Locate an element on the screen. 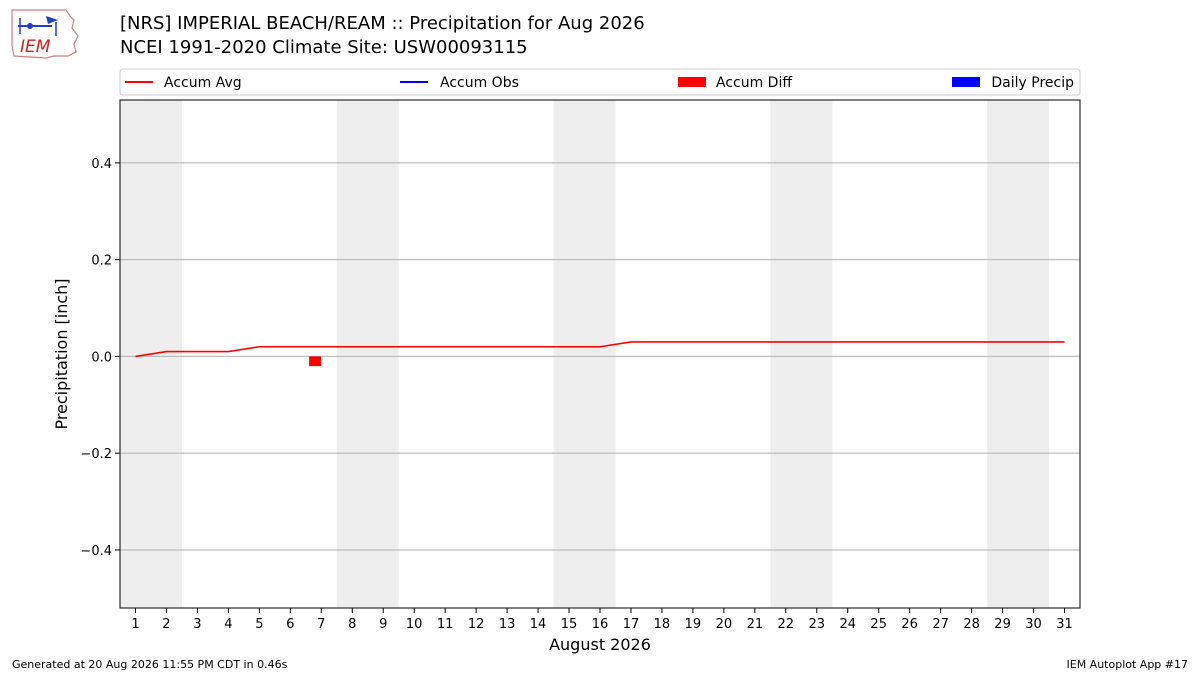  x-tick-label: 18 is located at coordinates (662, 624).